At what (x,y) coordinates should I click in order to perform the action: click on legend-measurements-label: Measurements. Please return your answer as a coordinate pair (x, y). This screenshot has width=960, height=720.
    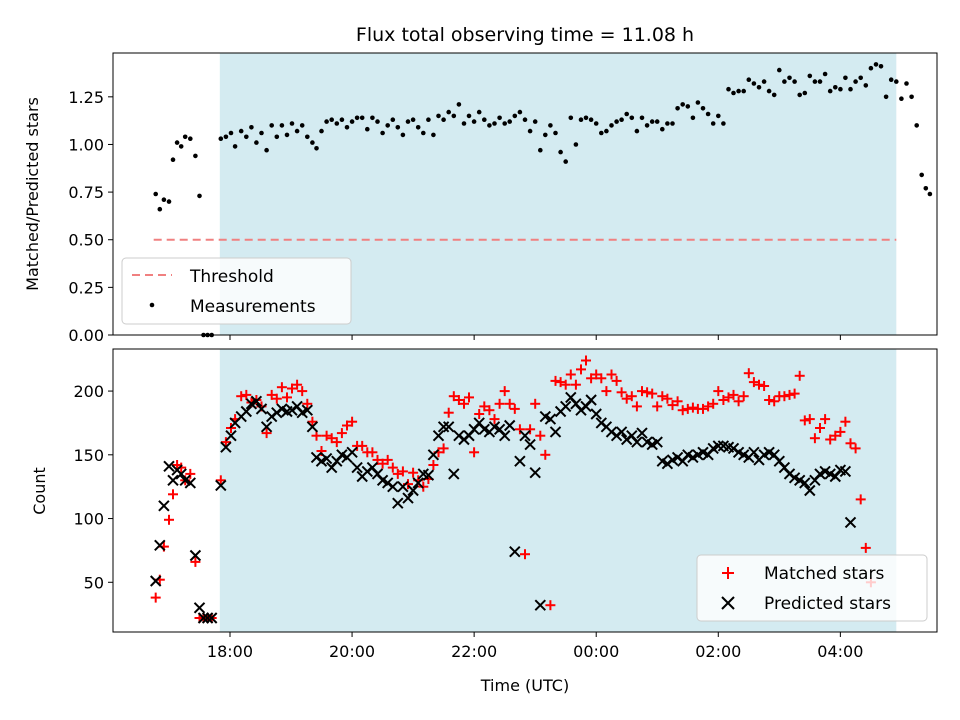
    Looking at the image, I should click on (253, 307).